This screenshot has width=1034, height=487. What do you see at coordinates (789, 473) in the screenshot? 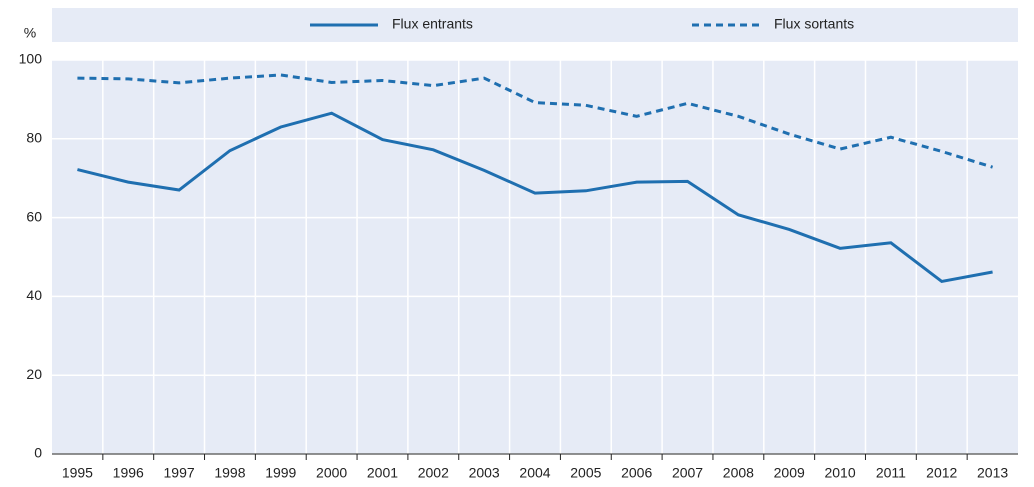
I see `x-tick-label: 2009` at bounding box center [789, 473].